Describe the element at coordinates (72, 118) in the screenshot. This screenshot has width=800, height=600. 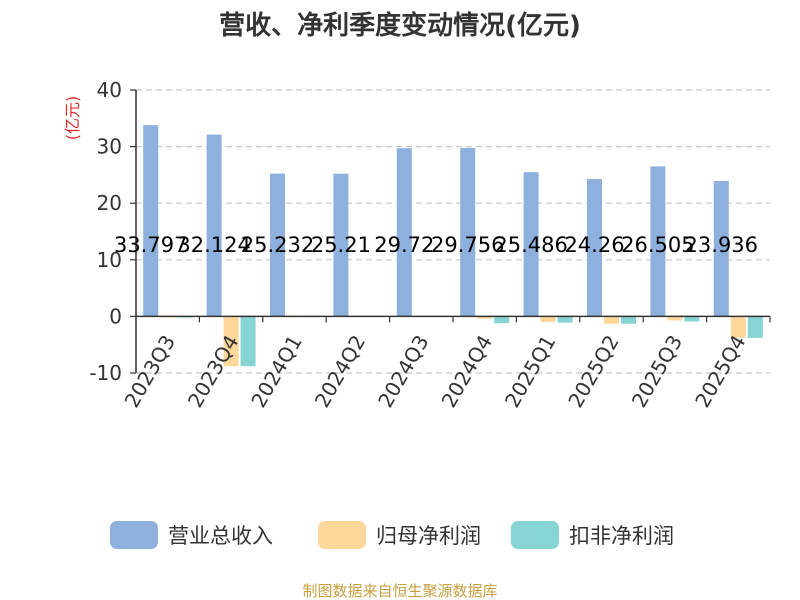
I see `y-axis-label: (亿元)` at that location.